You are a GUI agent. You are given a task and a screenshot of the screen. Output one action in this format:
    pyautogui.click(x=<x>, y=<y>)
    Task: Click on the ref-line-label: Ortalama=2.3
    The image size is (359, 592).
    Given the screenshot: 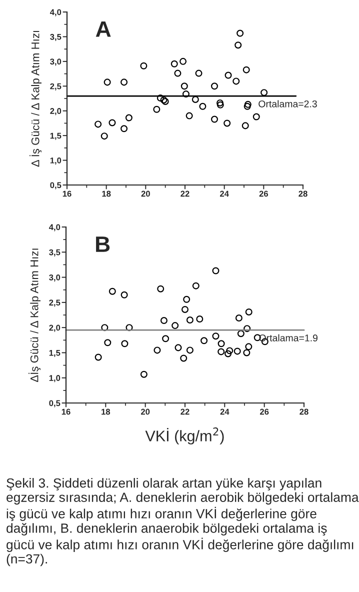 What is the action you would take?
    pyautogui.click(x=287, y=104)
    